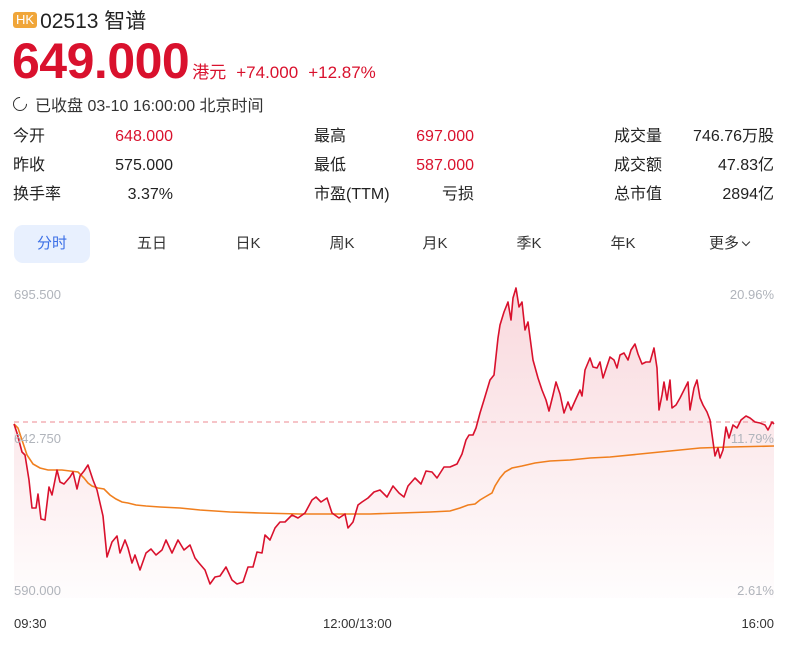 The width and height of the screenshot is (786, 646). Describe the element at coordinates (755, 590) in the screenshot. I see `y-axis-right-bottom: 2.61%` at that location.